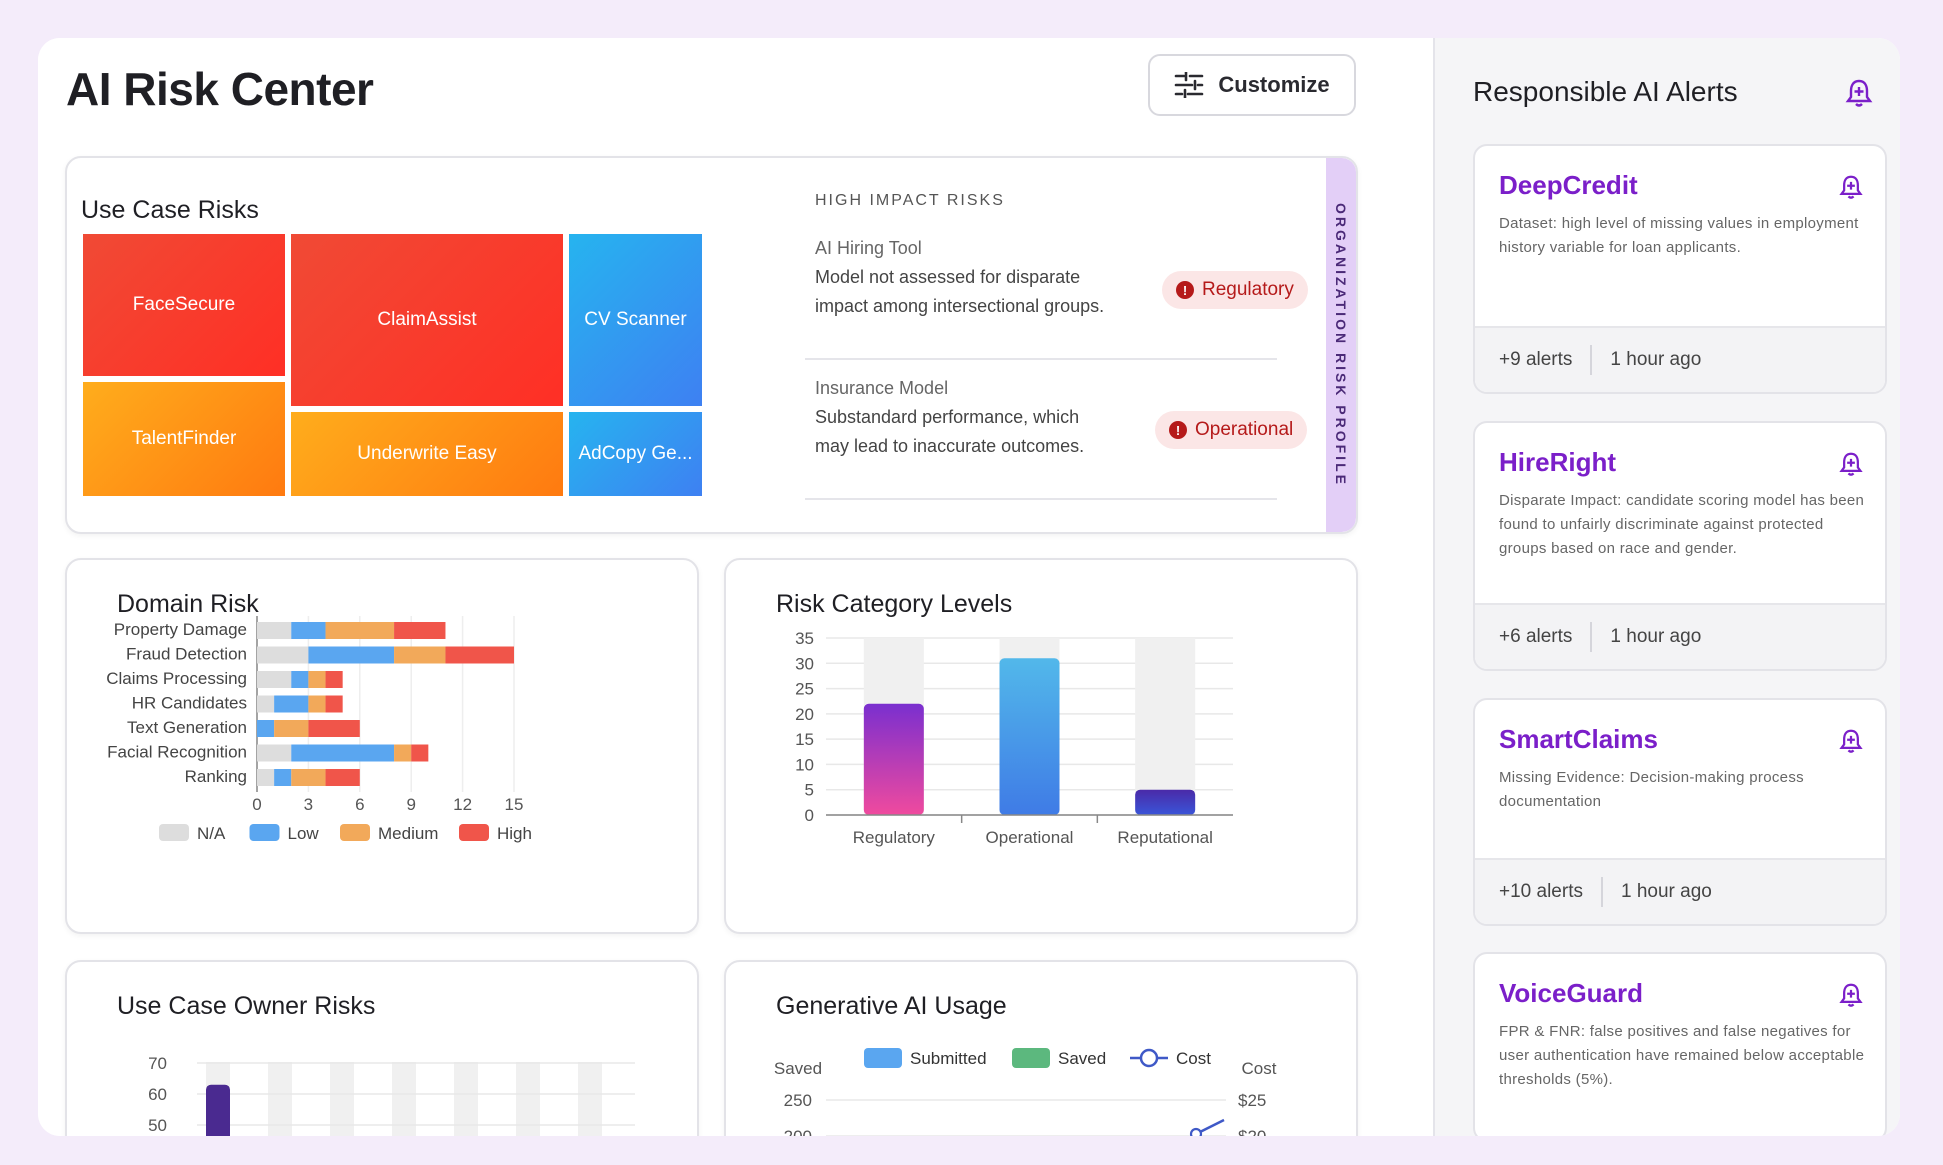 The image size is (1943, 1165). What do you see at coordinates (184, 439) in the screenshot?
I see `treemap-tile: TalentFinder` at bounding box center [184, 439].